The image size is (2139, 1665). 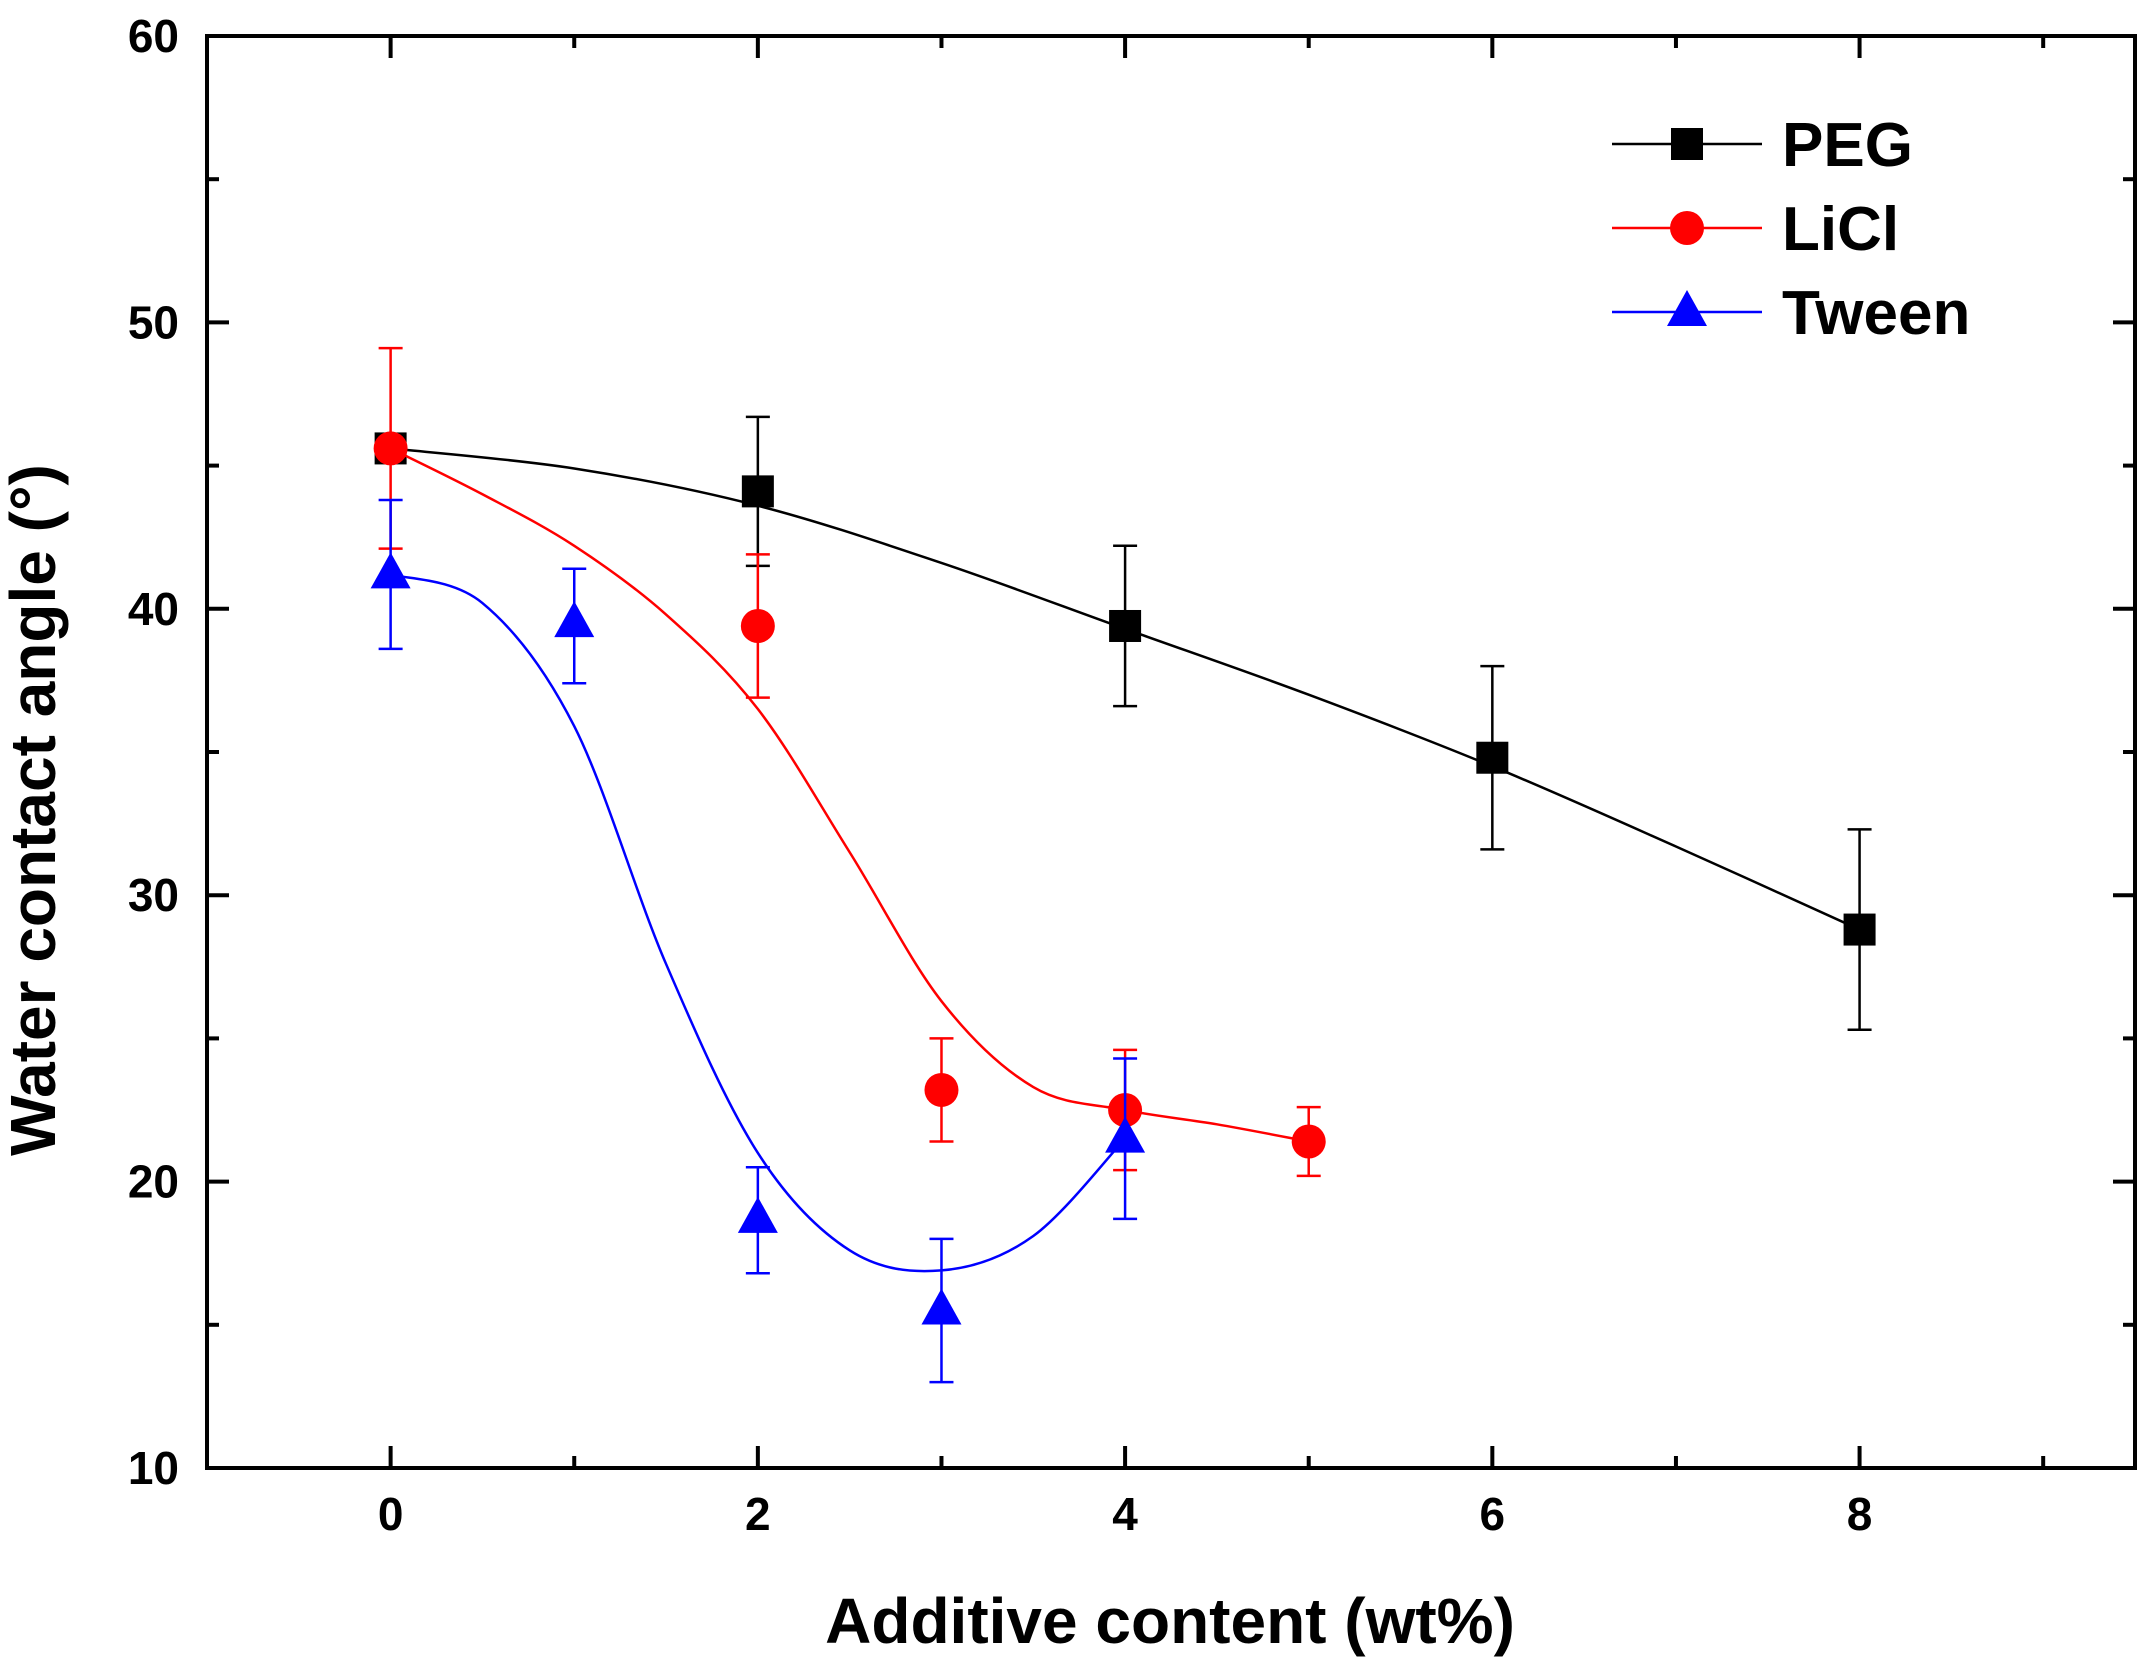 I want to click on legend-marker-tween, so click(x=1687, y=308).